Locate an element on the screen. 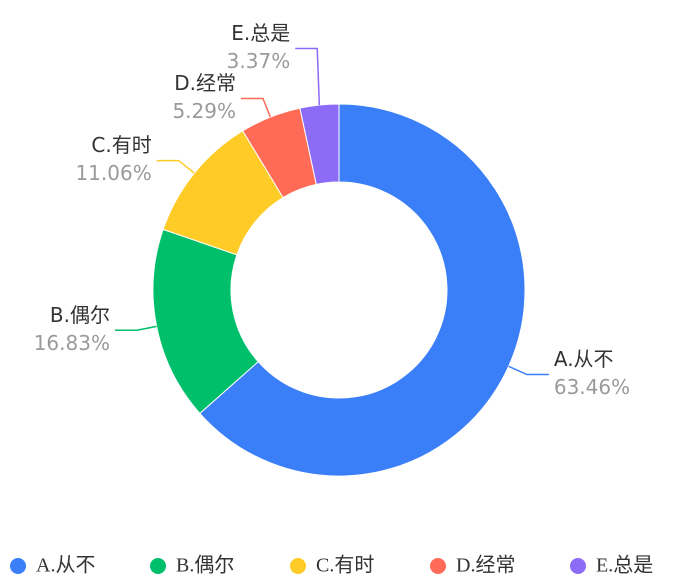 This screenshot has height=580, width=678. slice-value: 16.83% is located at coordinates (72, 343).